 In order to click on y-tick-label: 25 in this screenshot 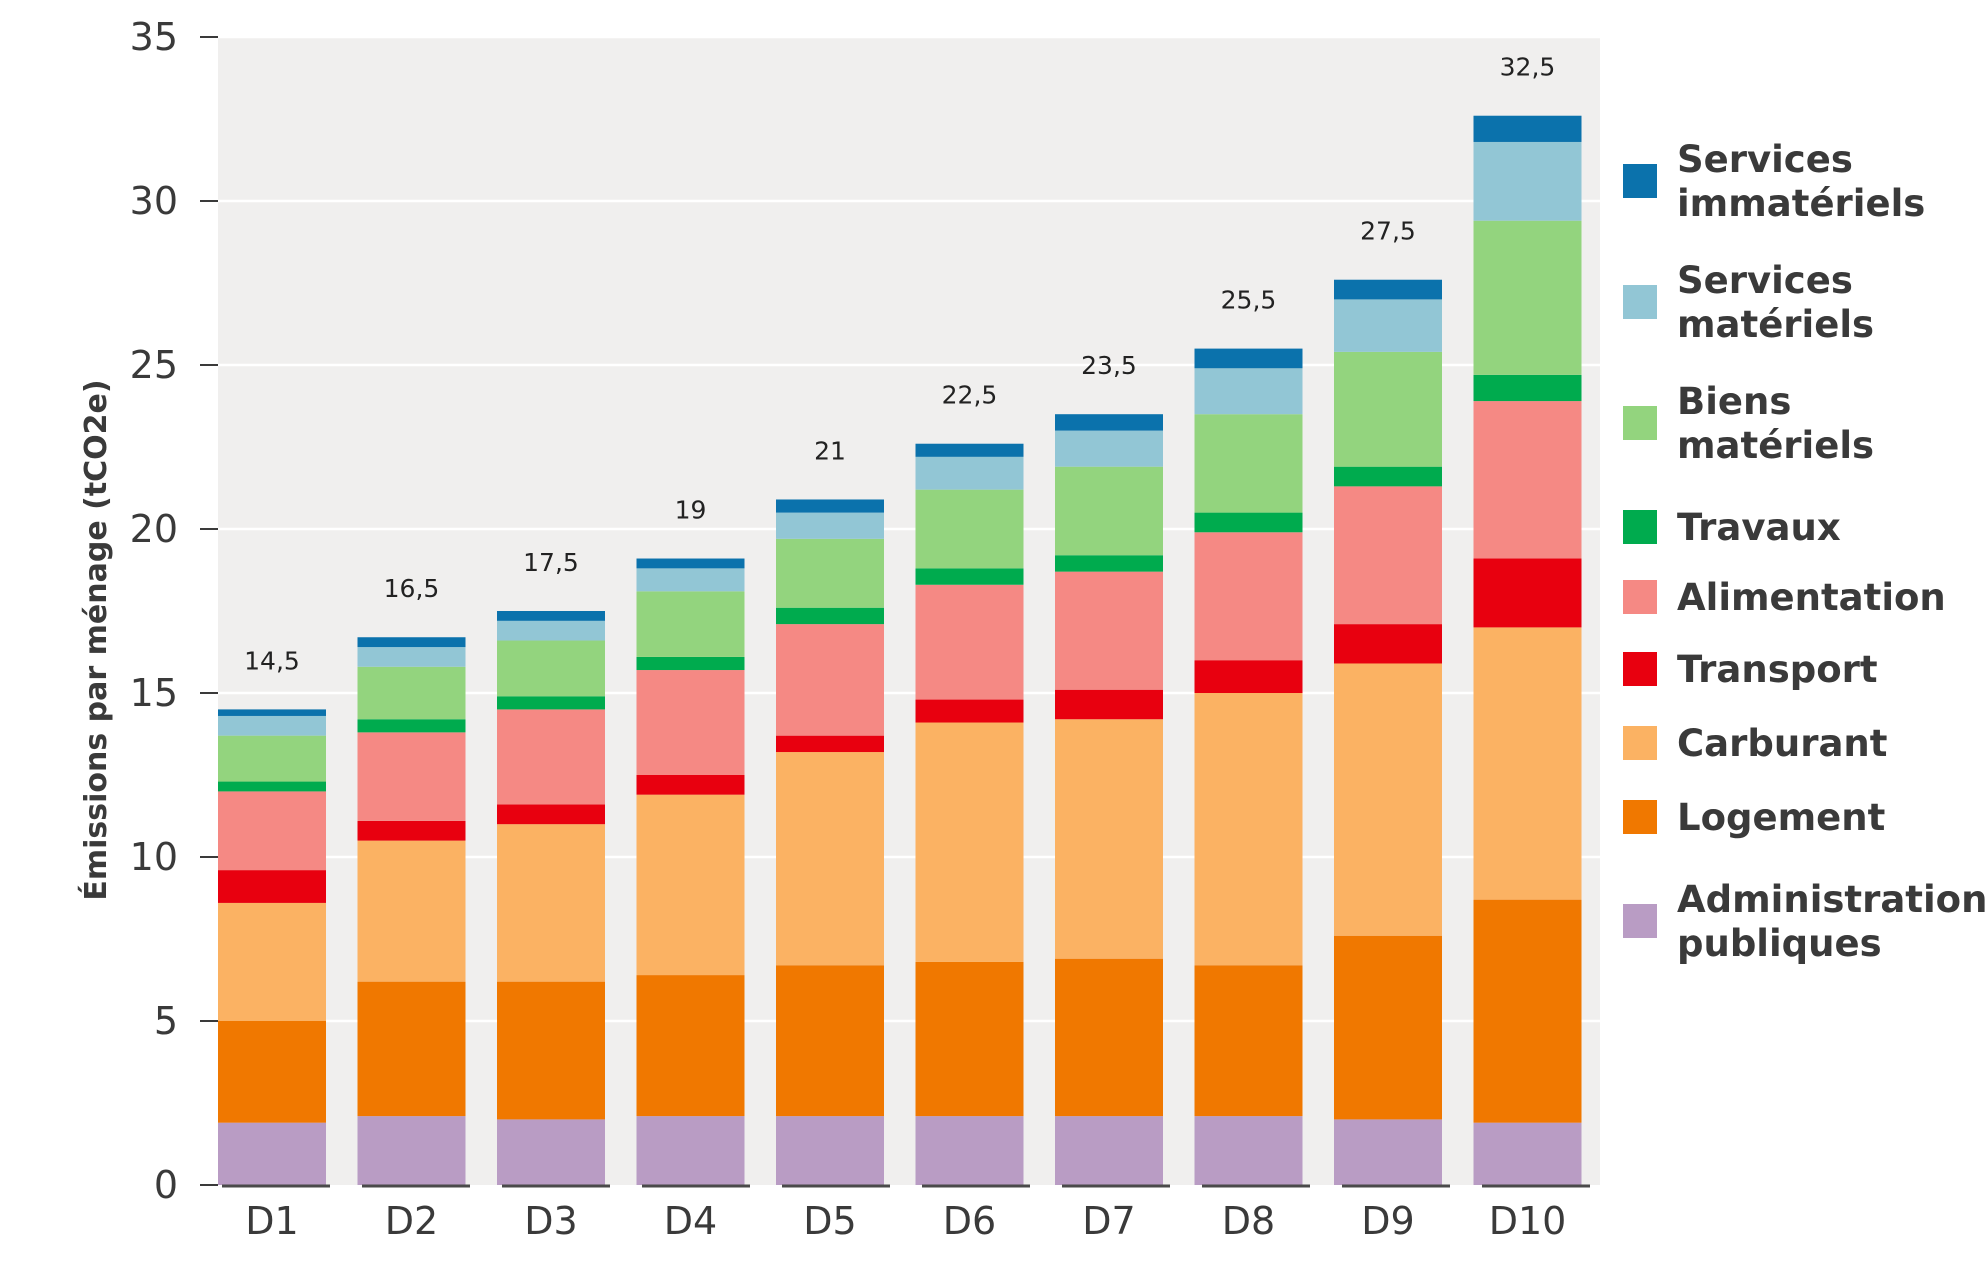, I will do `click(154, 365)`.